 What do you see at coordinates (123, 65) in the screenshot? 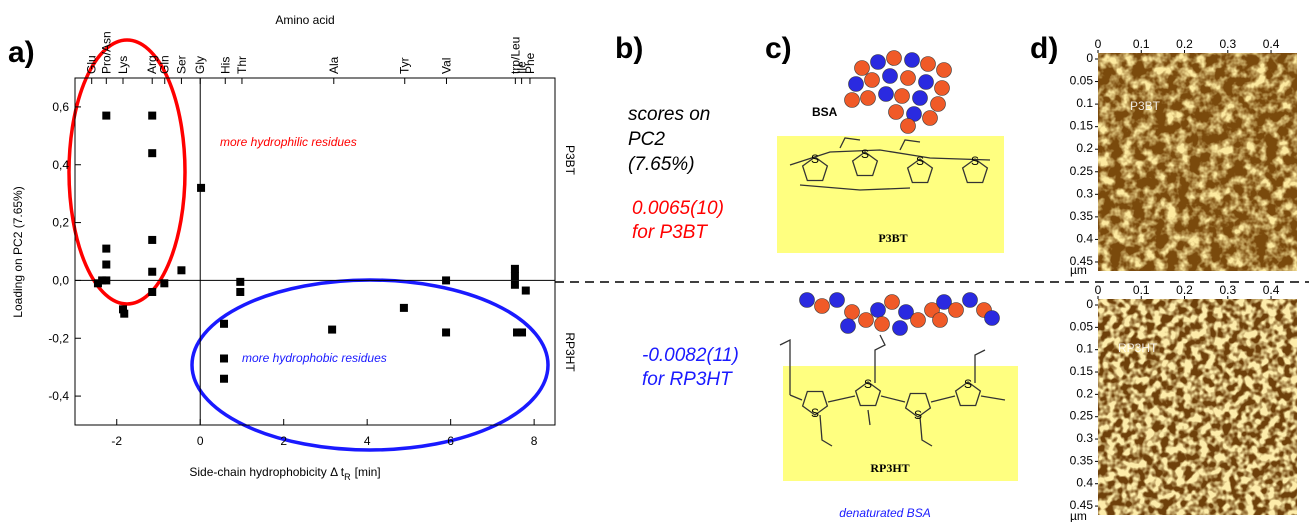
I see `top-tick-label: Lys` at bounding box center [123, 65].